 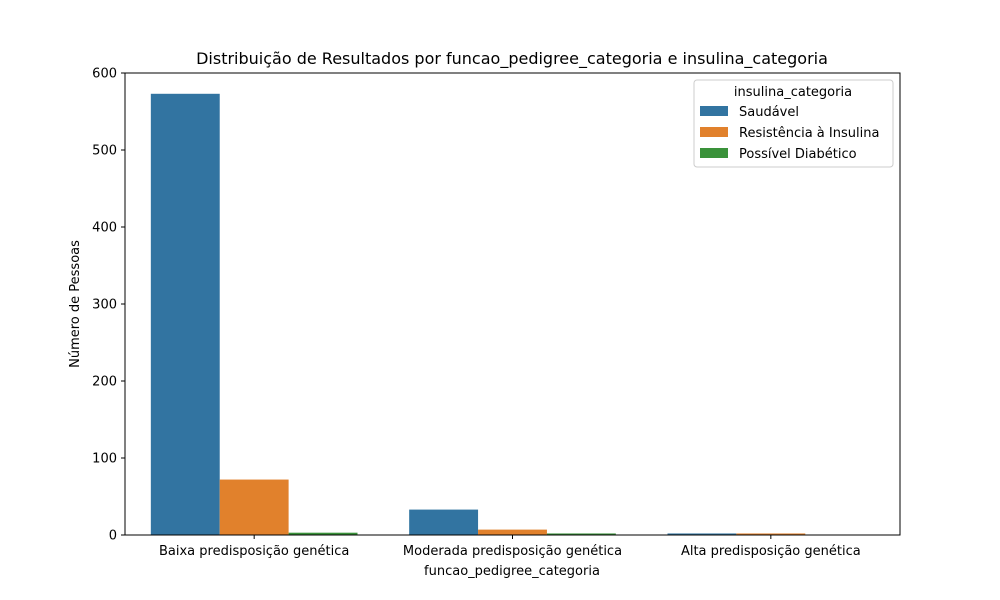 What do you see at coordinates (104, 382) in the screenshot?
I see `y-tick-label: 200` at bounding box center [104, 382].